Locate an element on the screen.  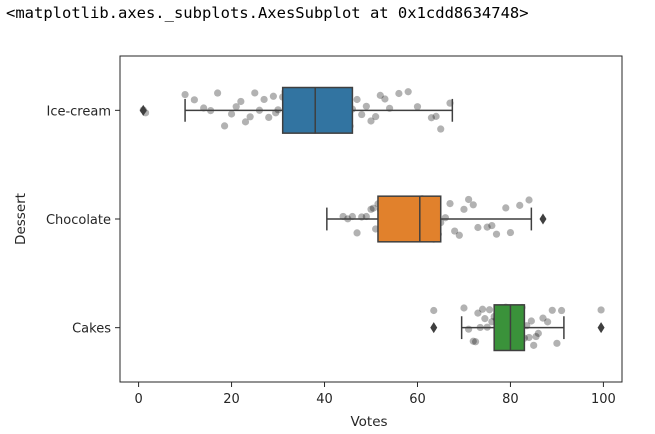
x-tick-label: 80 is located at coordinates (510, 399).